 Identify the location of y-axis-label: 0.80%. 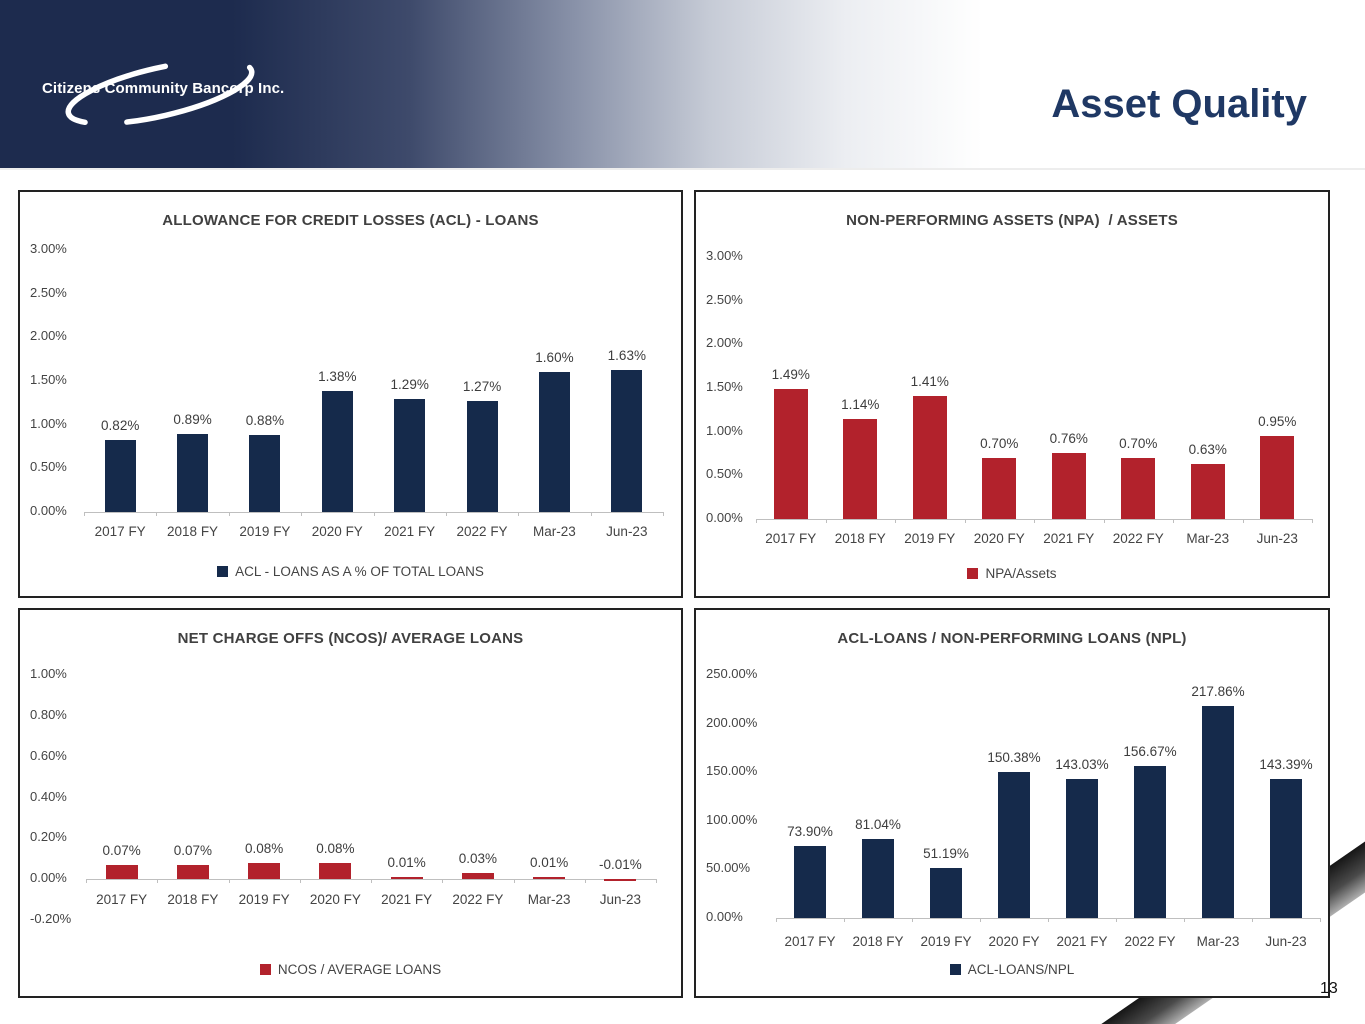
(48, 714).